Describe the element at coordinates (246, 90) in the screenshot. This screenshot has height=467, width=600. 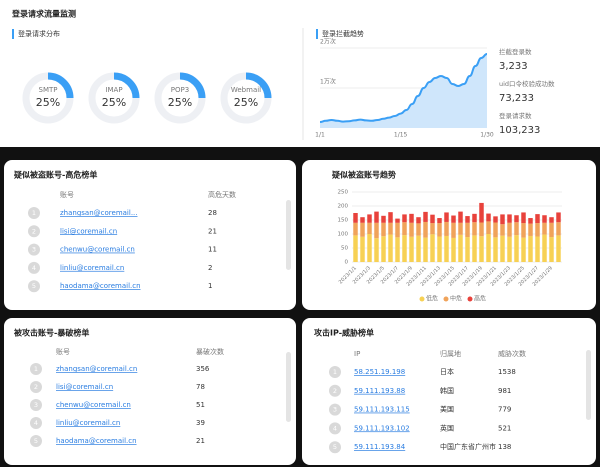
I see `donut-label: Webmail` at that location.